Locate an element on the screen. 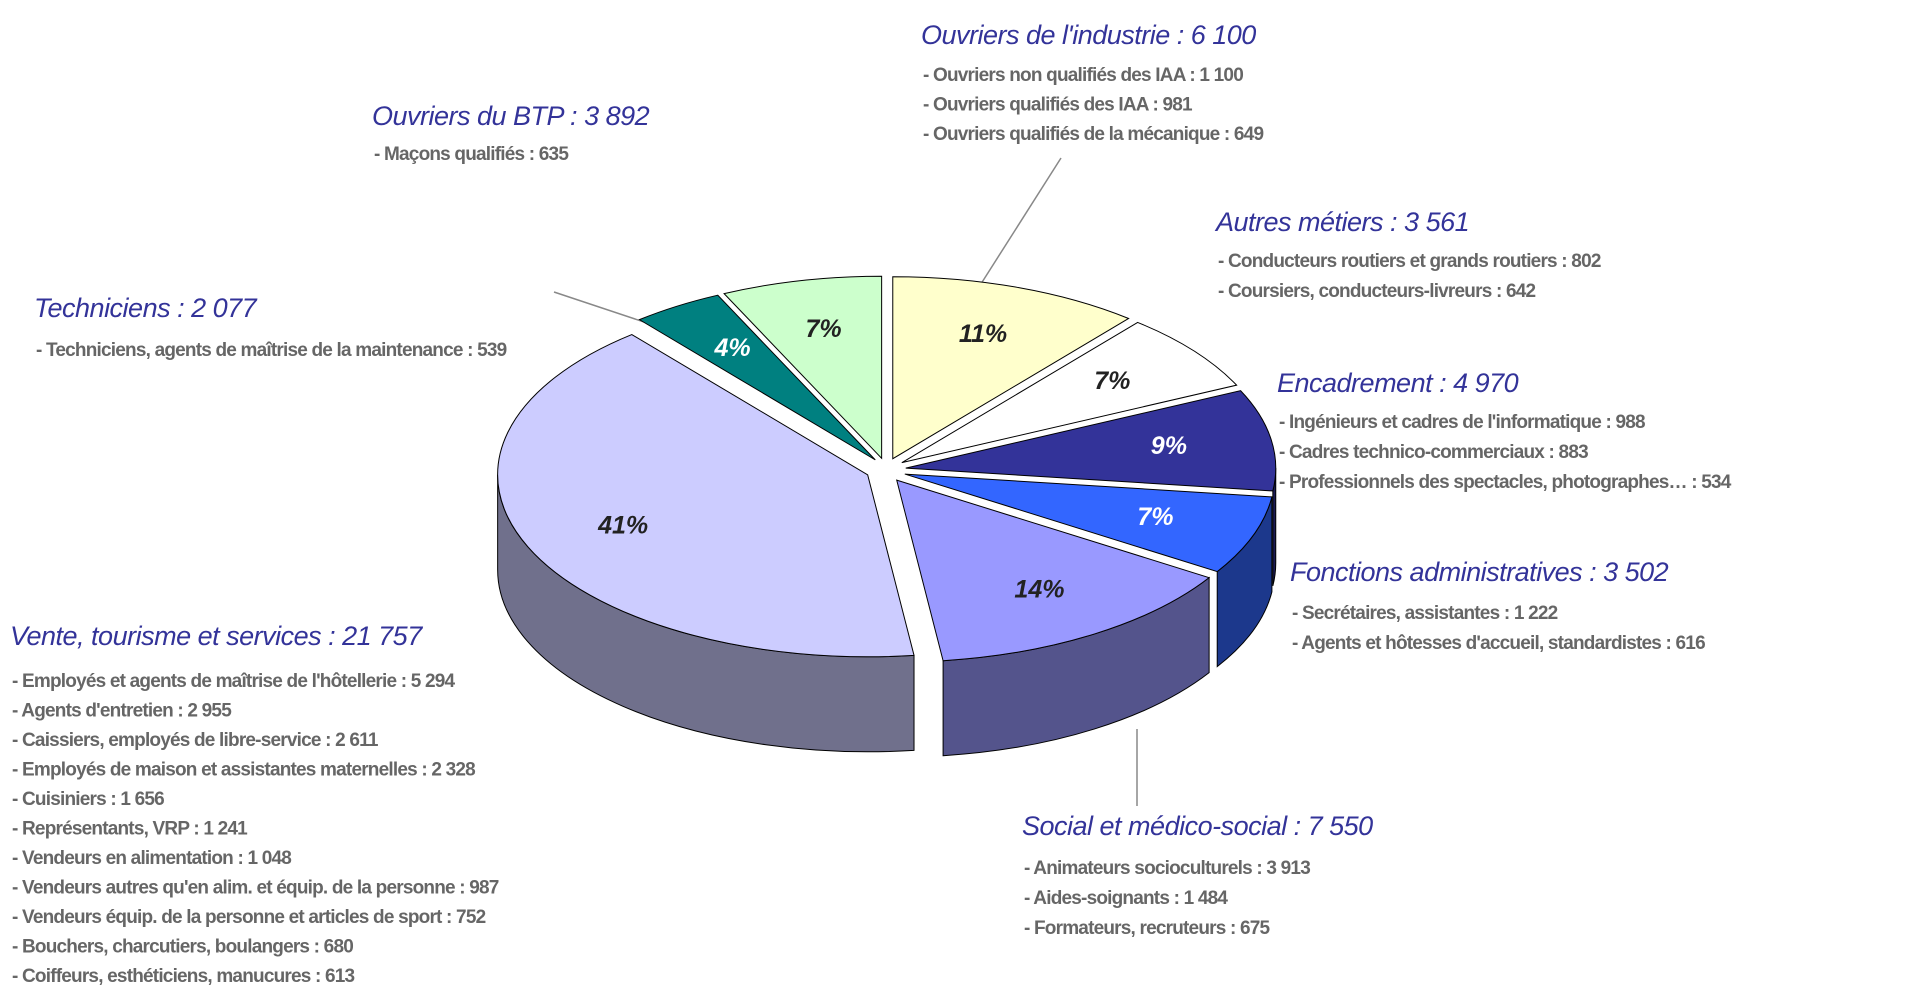 This screenshot has height=987, width=1930. group-title: Autres métiers : 3 561 is located at coordinates (1341, 222).